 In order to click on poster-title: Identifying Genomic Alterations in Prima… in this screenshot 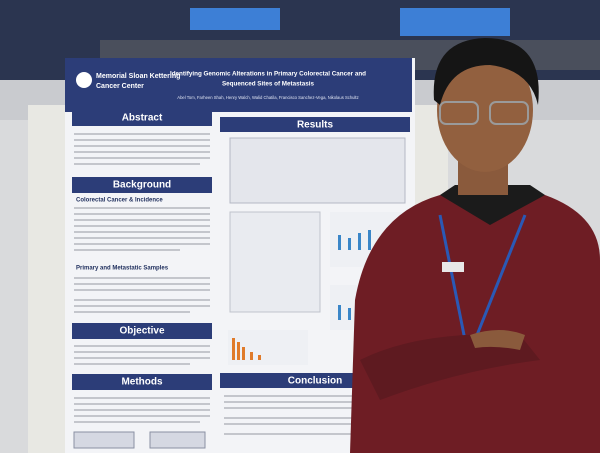, I will do `click(268, 74)`.